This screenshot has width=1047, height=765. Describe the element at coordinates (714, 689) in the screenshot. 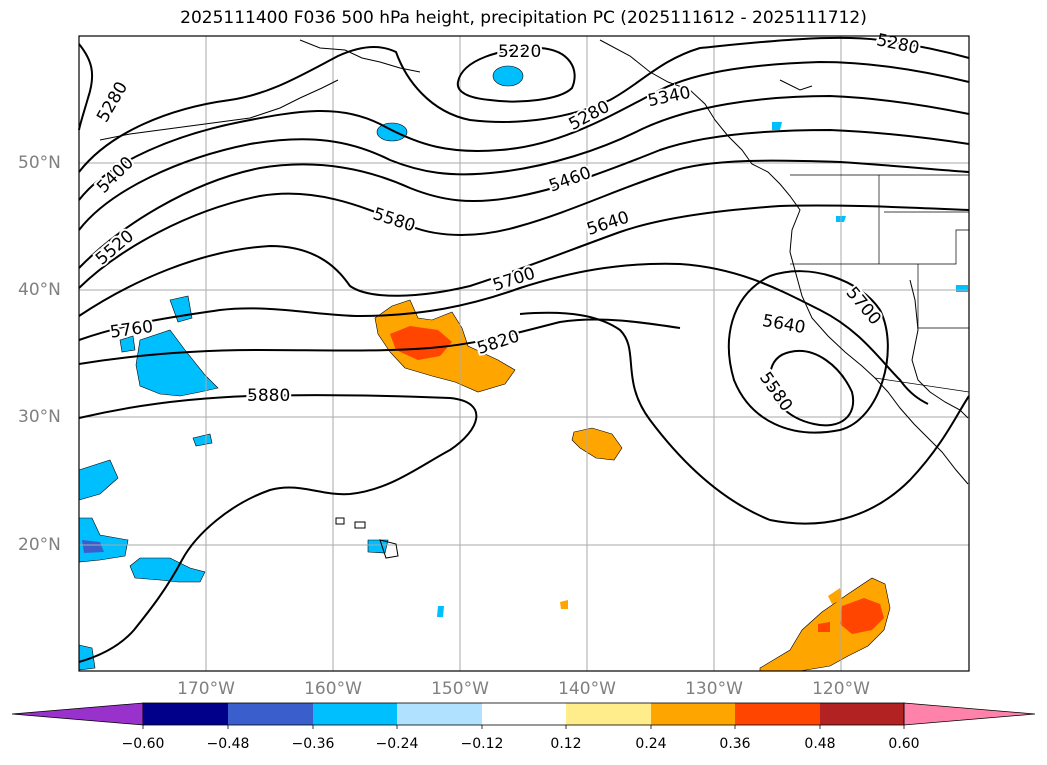

I see `lon-label: 130°W` at that location.